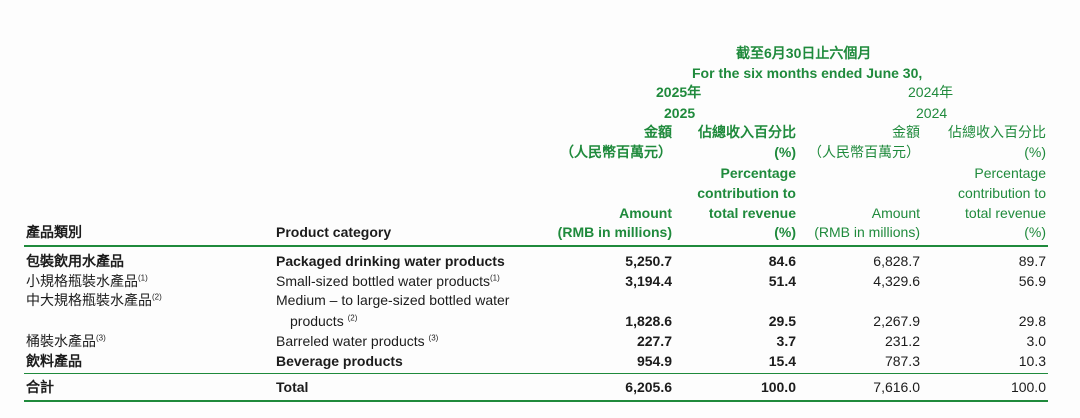 The width and height of the screenshot is (1080, 418). I want to click on pct-2025-zh: 佔總收入百分比, so click(747, 132).